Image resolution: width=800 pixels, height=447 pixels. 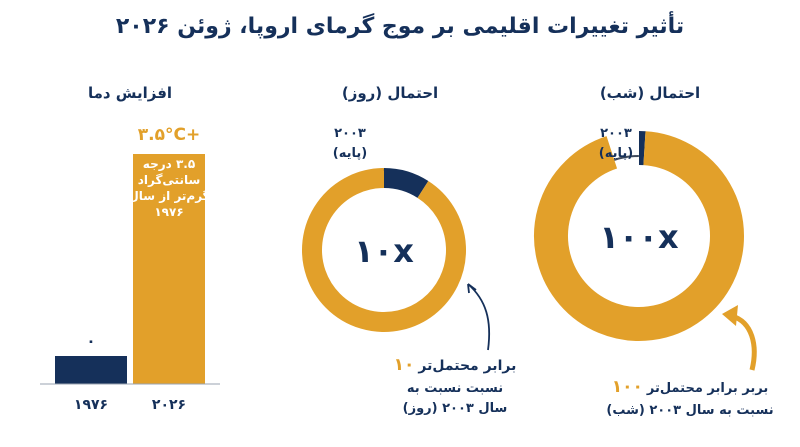 I want to click on night-probability-panel-title: احتمال (شب), so click(x=650, y=93).